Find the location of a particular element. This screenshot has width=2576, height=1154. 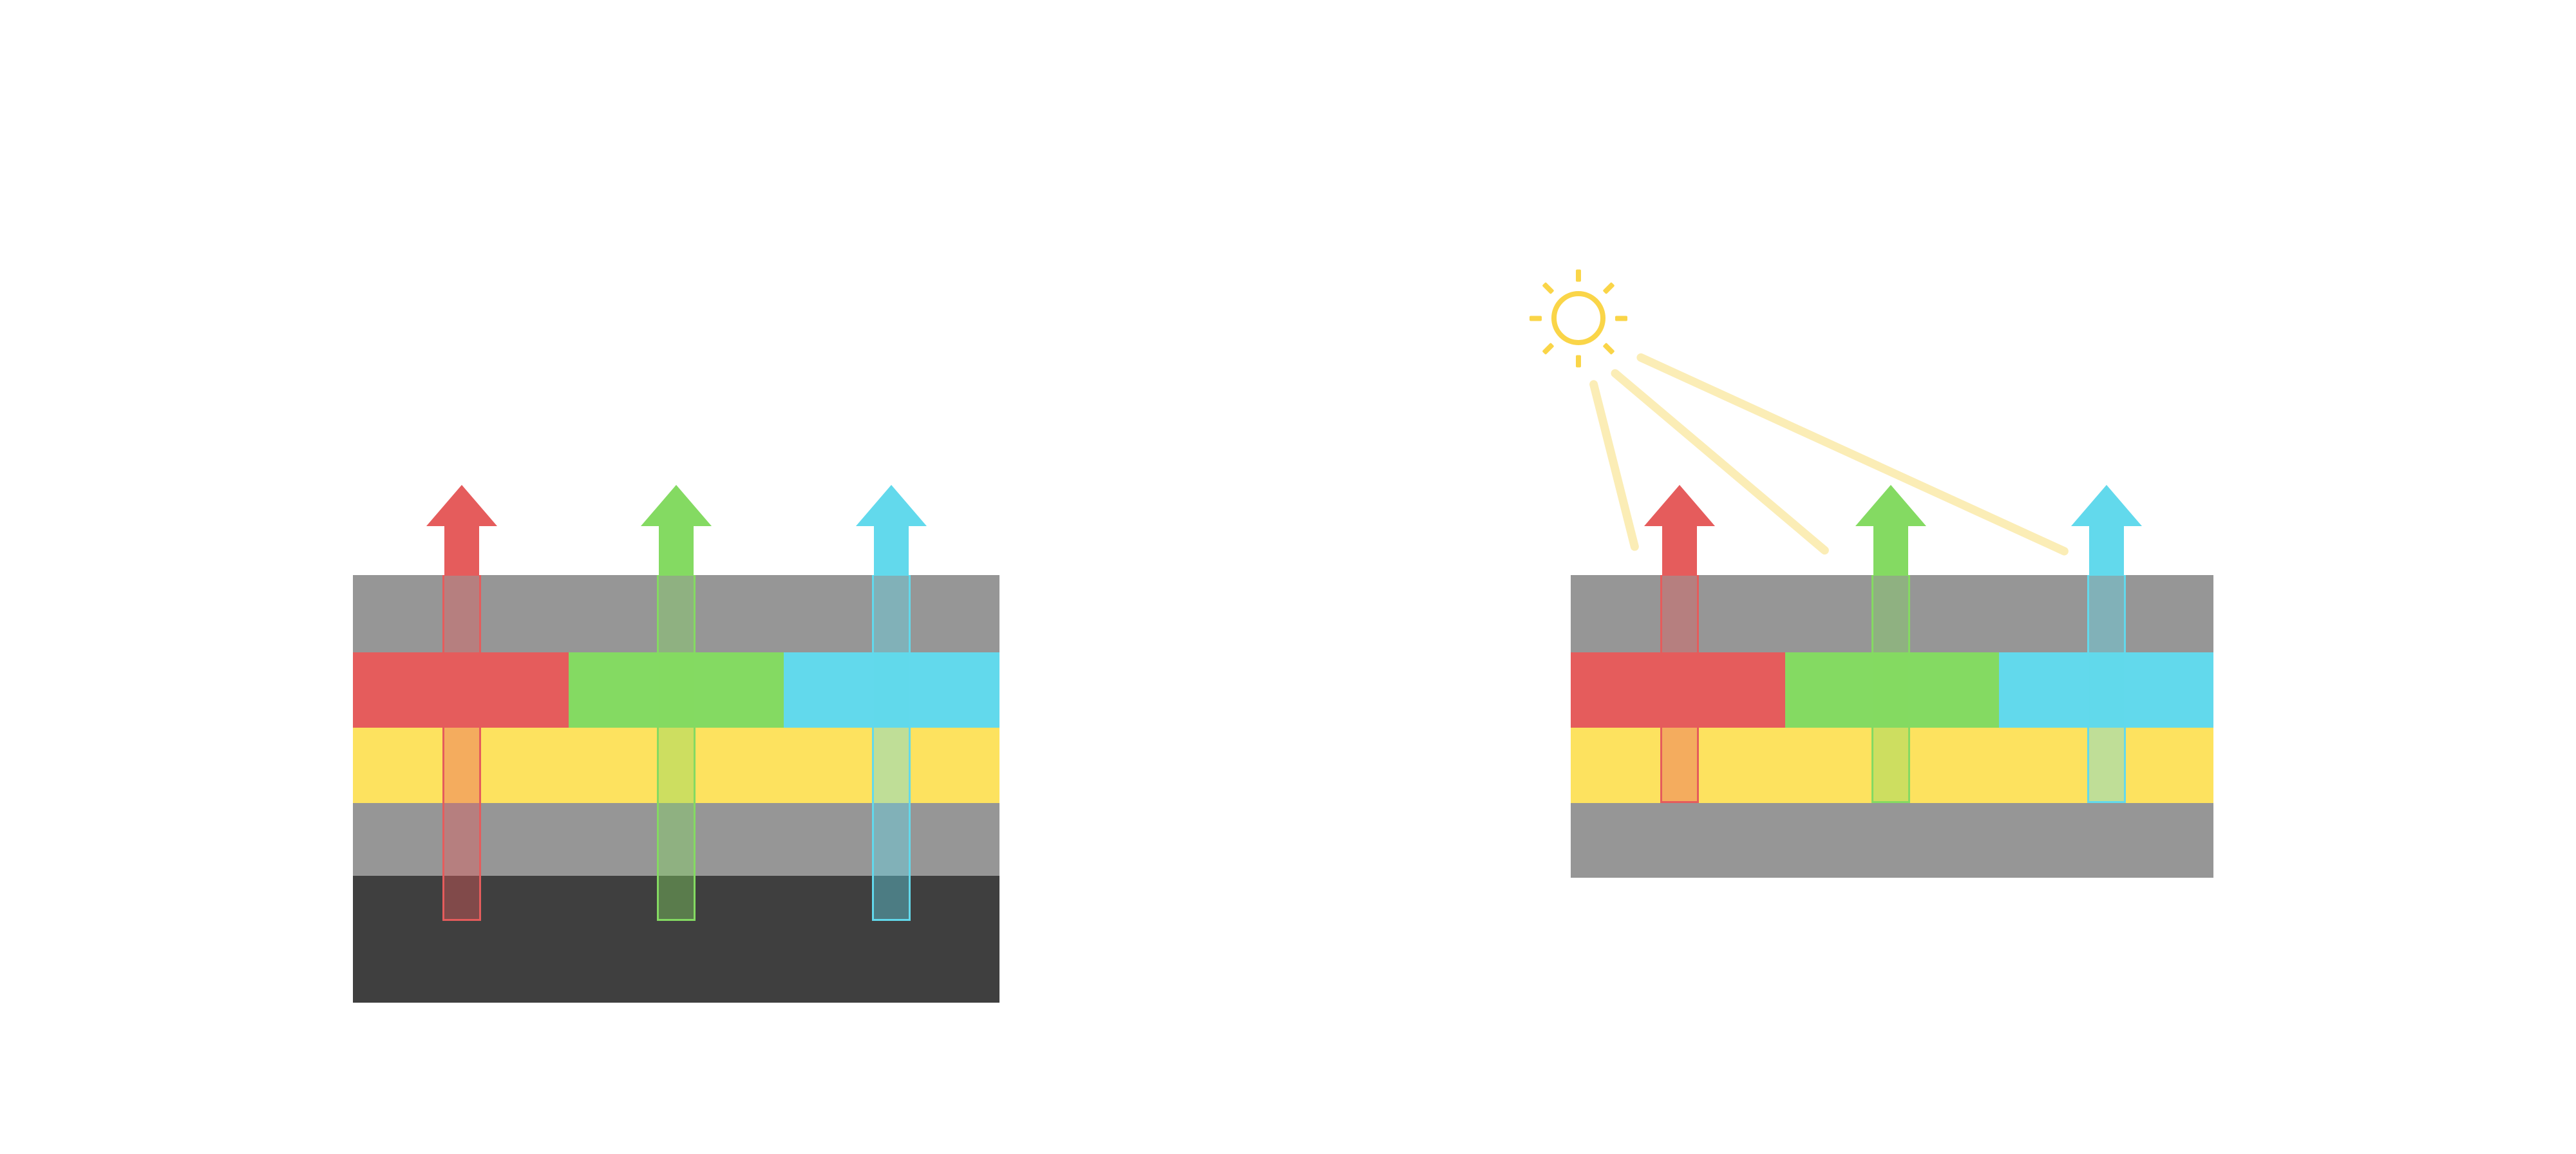

backlight-layer is located at coordinates (676, 940).